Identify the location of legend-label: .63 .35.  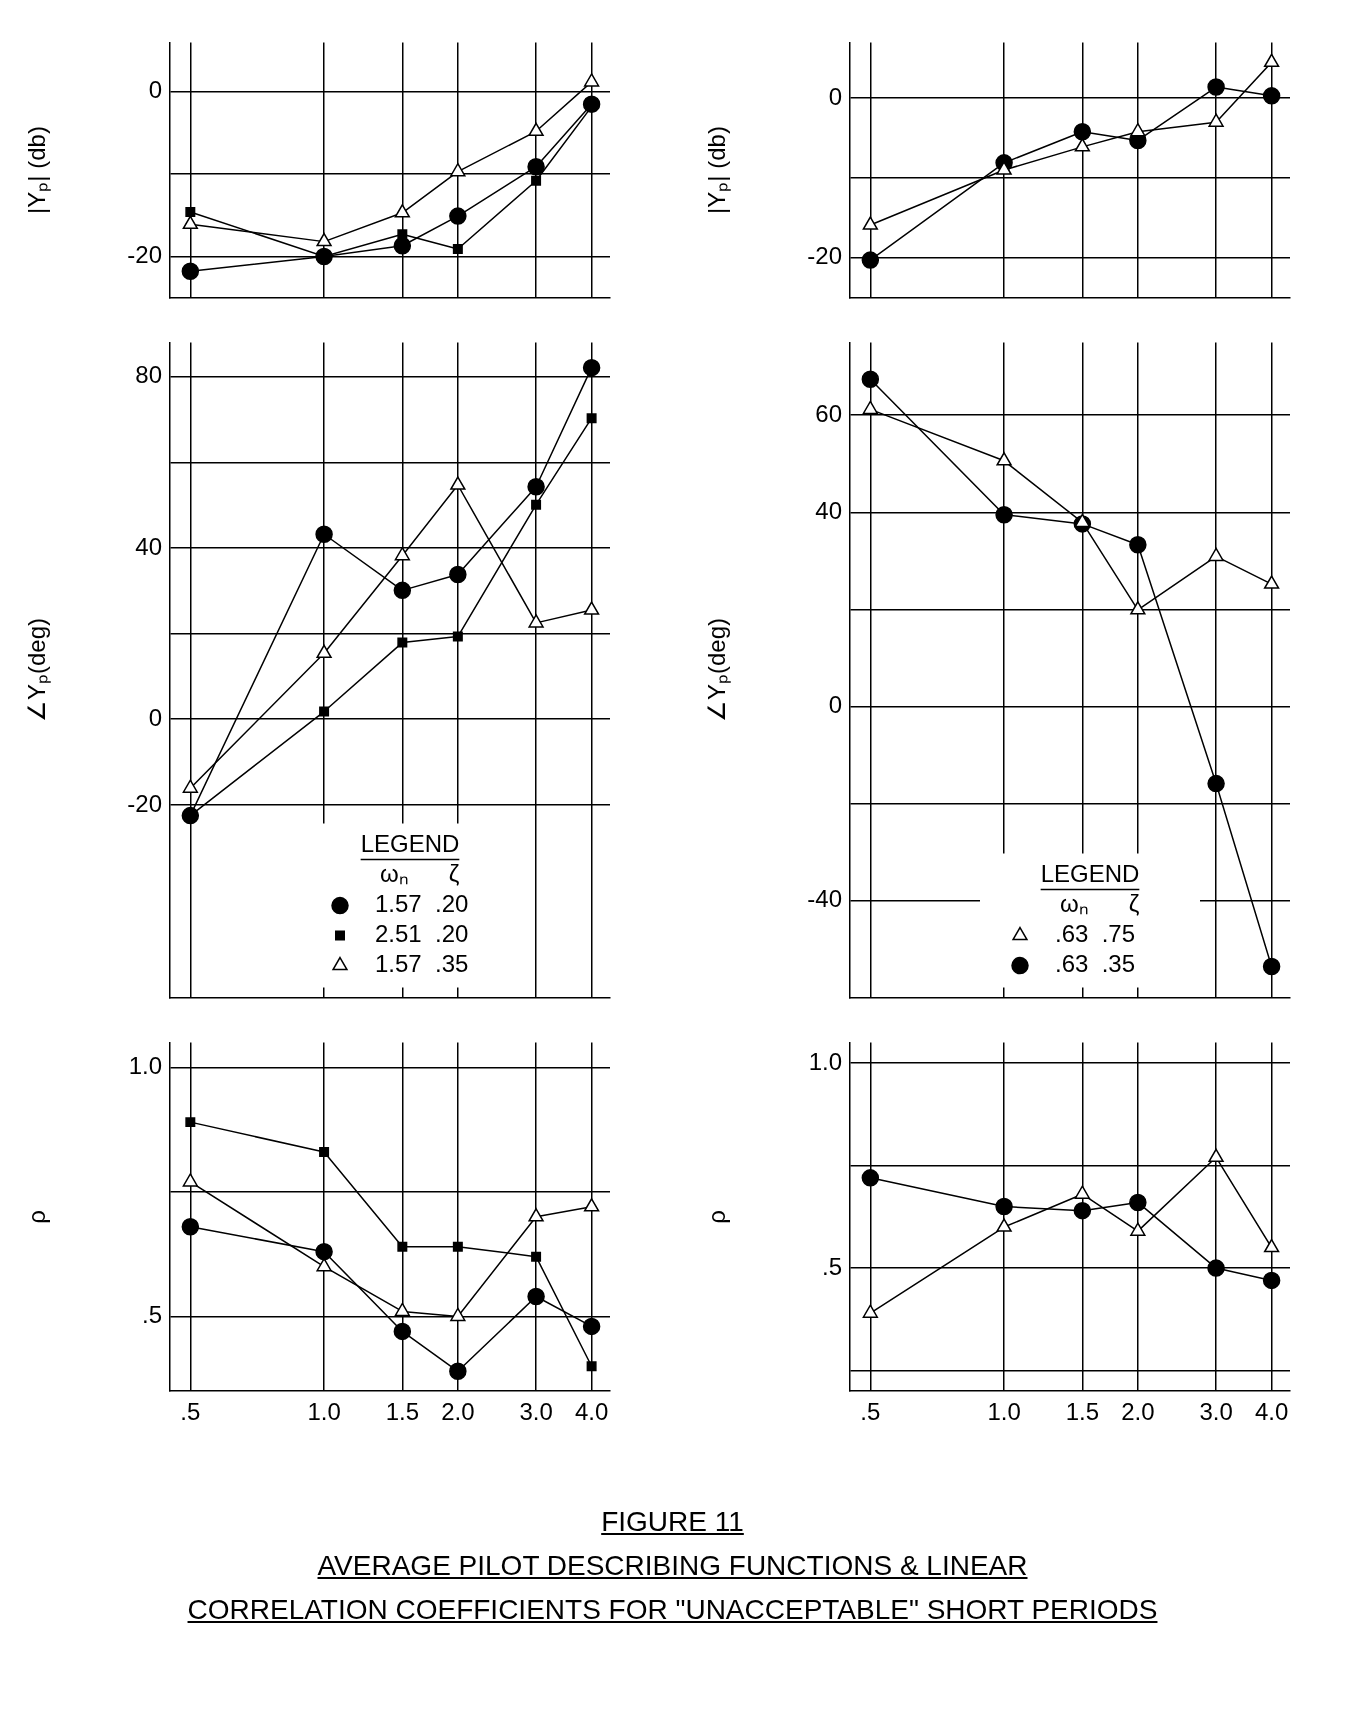
(1095, 964).